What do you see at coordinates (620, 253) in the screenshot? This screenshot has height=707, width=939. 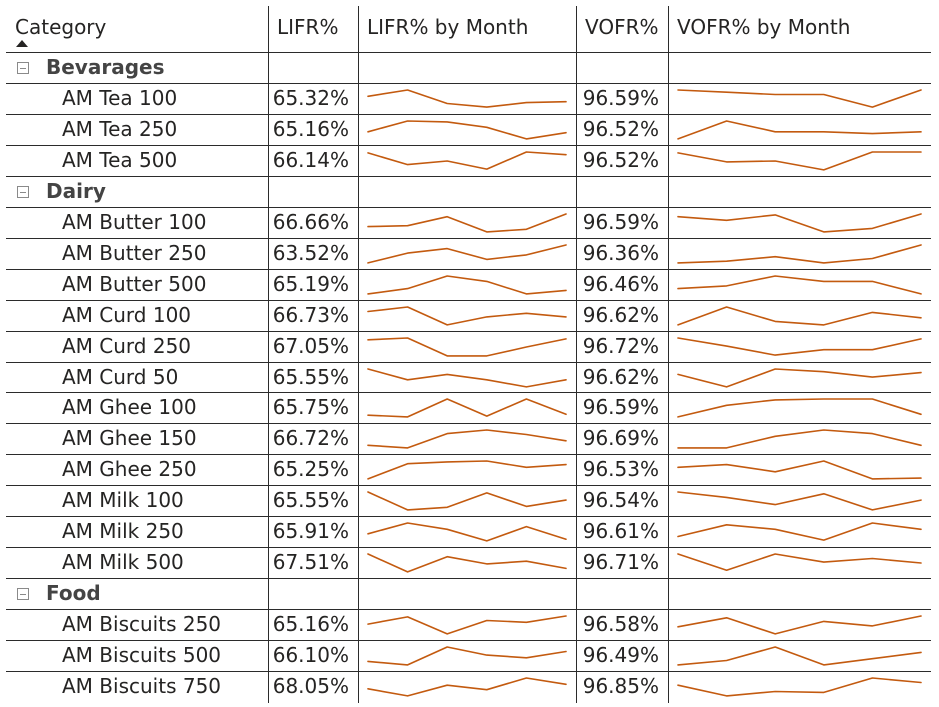 I see `vofr-value: 96.36%` at bounding box center [620, 253].